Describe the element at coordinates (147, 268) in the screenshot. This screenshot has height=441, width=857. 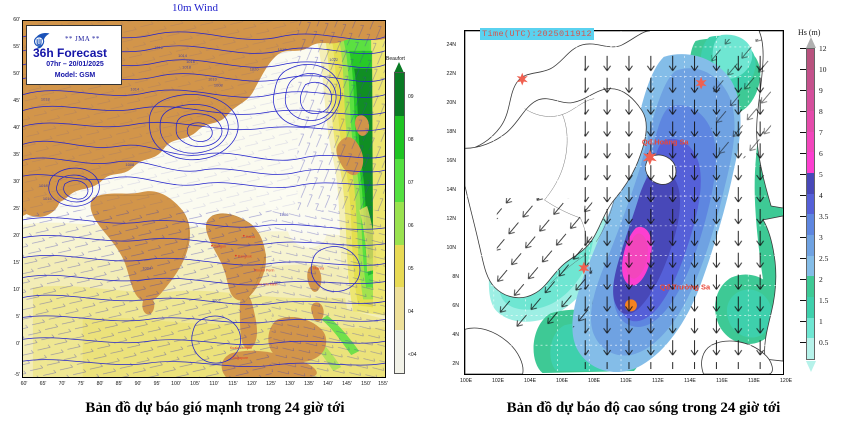
I see `svg-text: 1004` at that location.